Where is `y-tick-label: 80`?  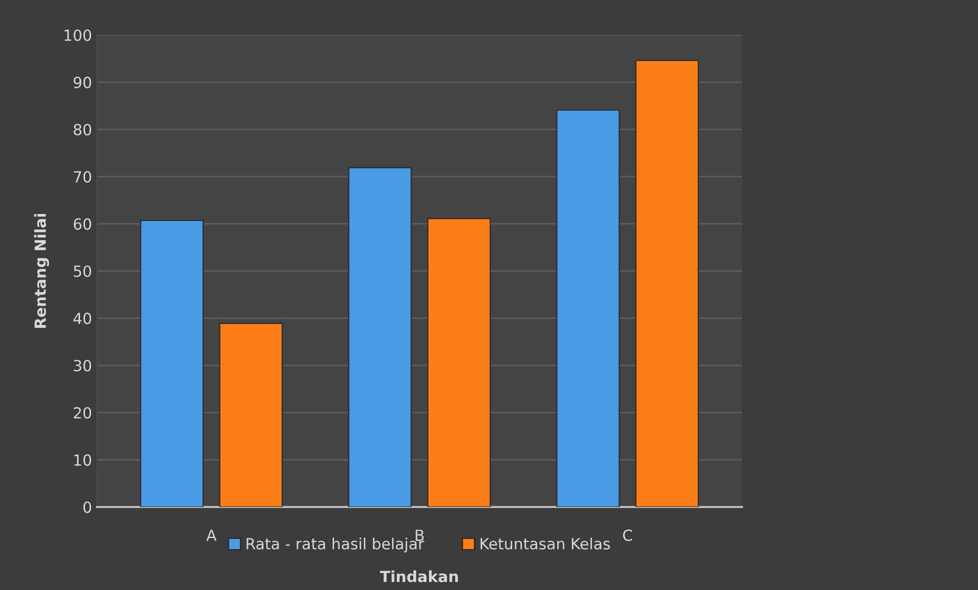 y-tick-label: 80 is located at coordinates (83, 130).